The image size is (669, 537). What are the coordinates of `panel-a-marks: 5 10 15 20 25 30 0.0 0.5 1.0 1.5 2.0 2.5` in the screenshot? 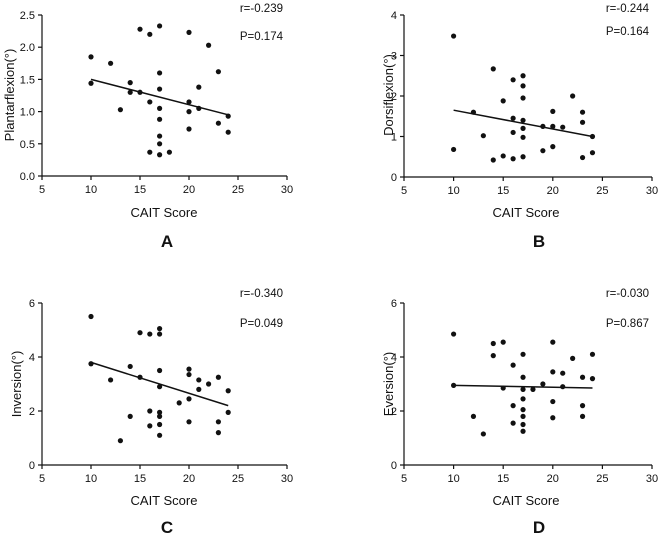 It's located at (156, 103).